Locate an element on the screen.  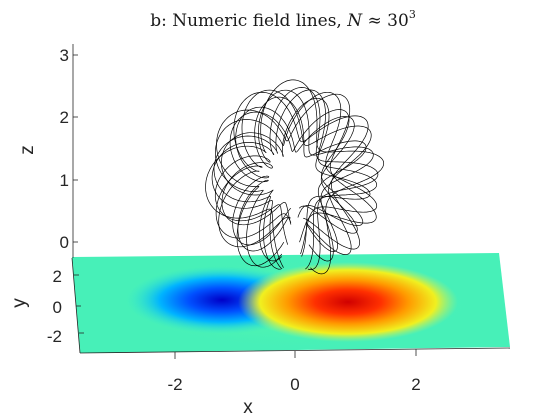
z-axis-label: z is located at coordinates (27, 150).